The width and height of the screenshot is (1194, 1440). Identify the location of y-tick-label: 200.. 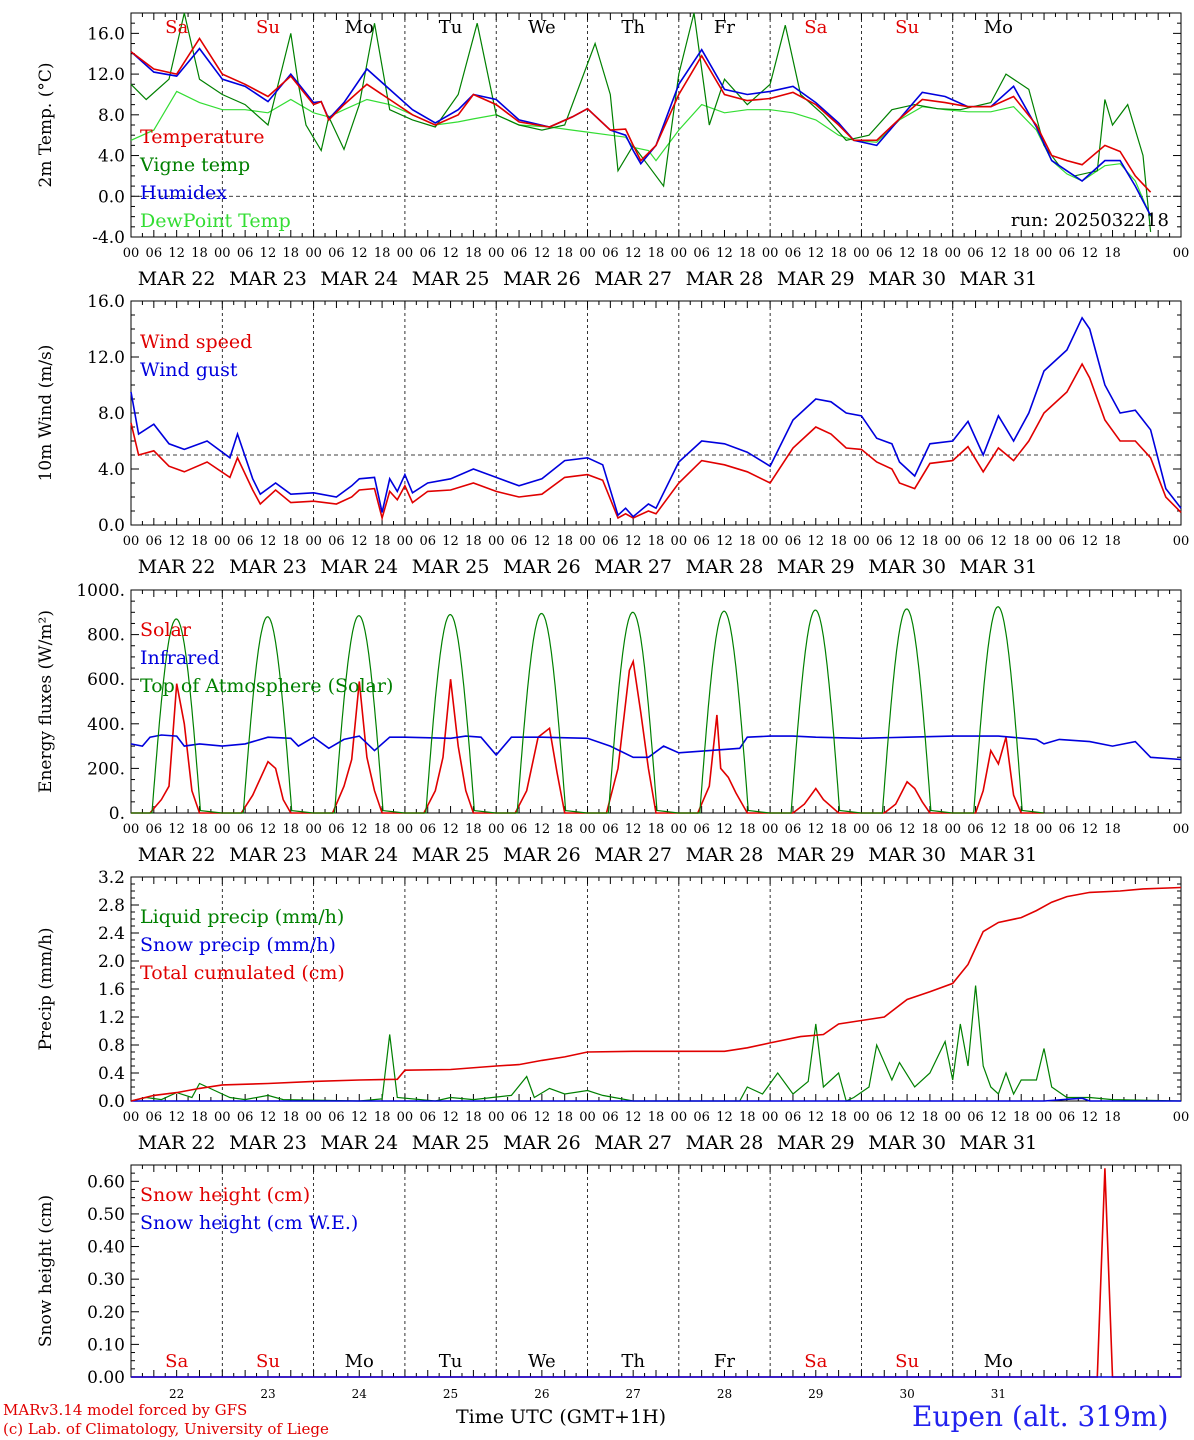
(106, 769).